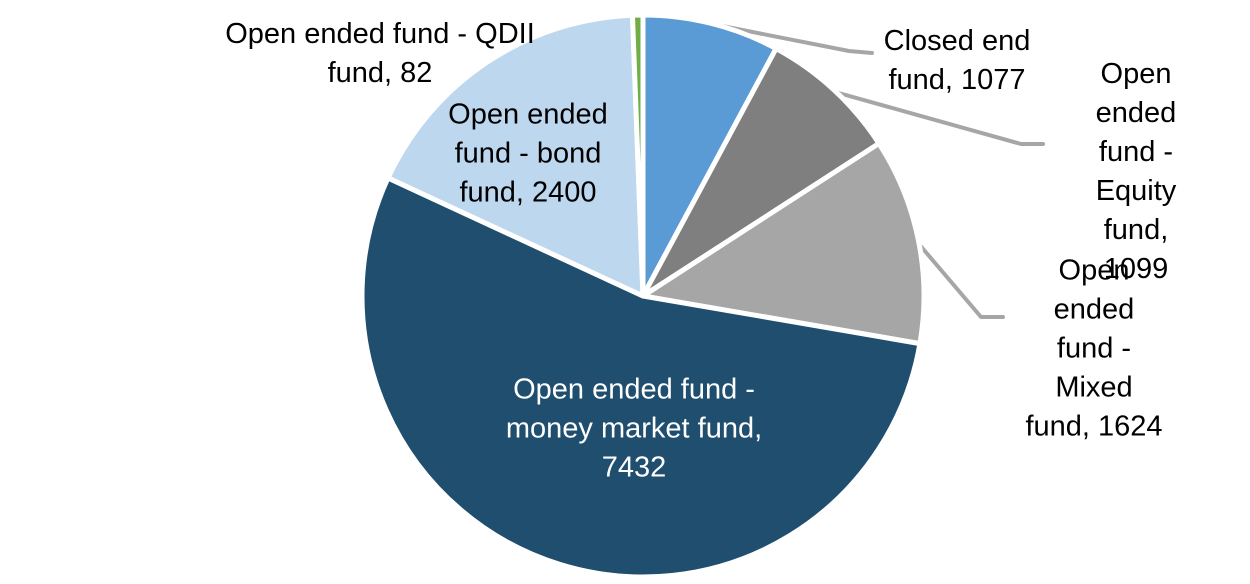  Describe the element at coordinates (637, 155) in the screenshot. I see `pie-slice-qdii-fund` at that location.